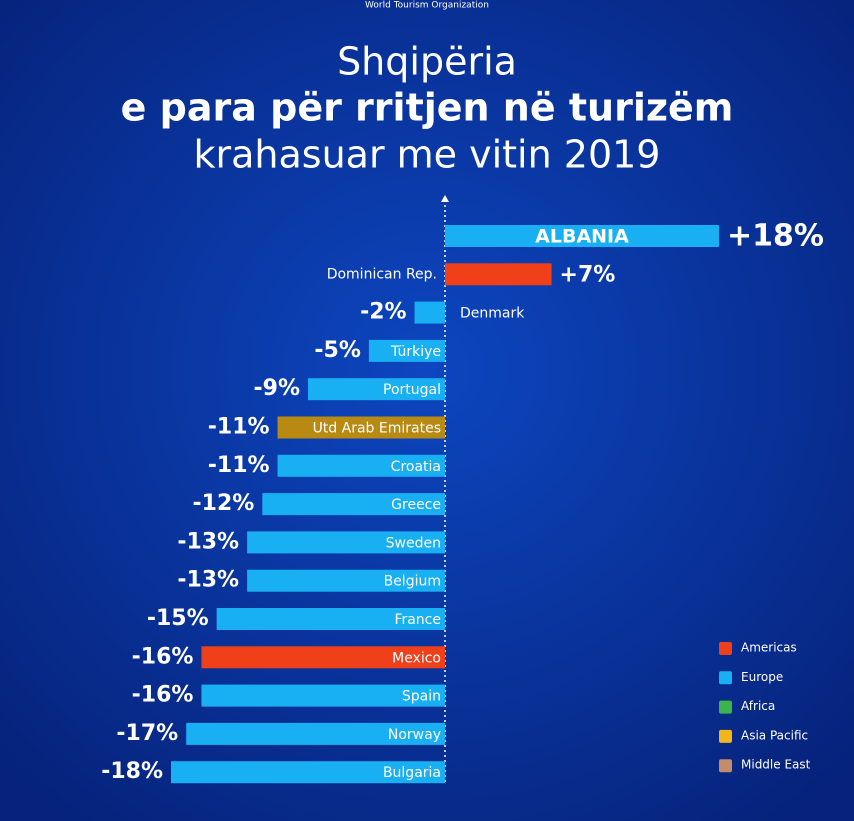  Describe the element at coordinates (277, 388) in the screenshot. I see `value-label: -9%` at that location.